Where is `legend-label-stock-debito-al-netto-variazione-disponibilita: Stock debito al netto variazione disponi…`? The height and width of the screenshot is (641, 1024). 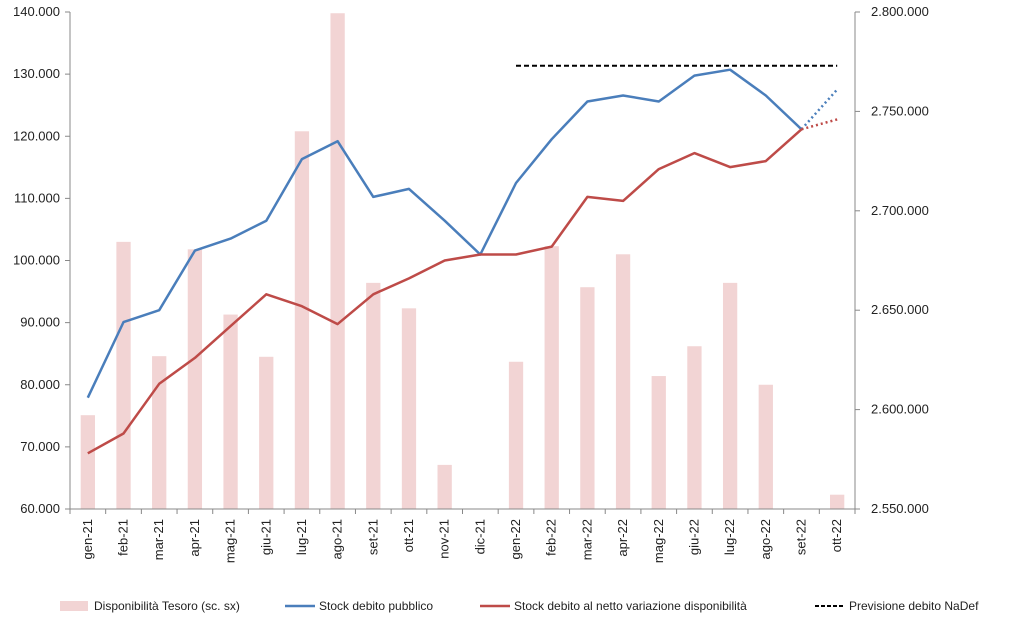
legend-label-stock-debito-al-netto-variazione-disponibilita: Stock debito al netto variazione disponi… is located at coordinates (630, 606).